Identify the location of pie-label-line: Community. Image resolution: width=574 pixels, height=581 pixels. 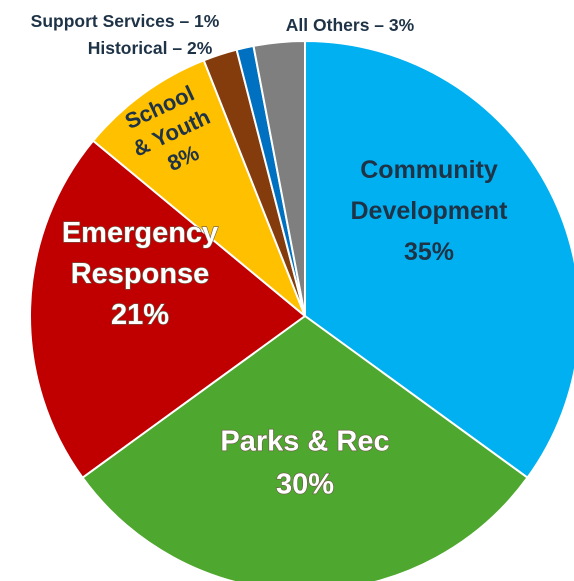
(429, 170).